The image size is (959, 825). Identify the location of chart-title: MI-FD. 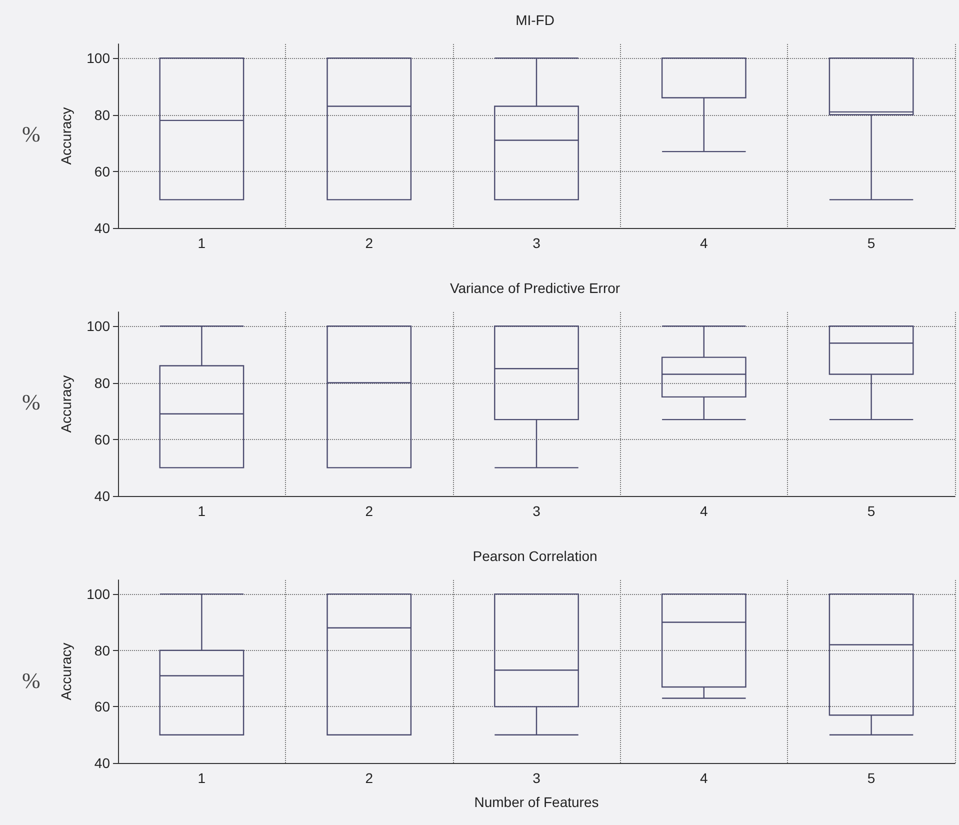
(535, 20).